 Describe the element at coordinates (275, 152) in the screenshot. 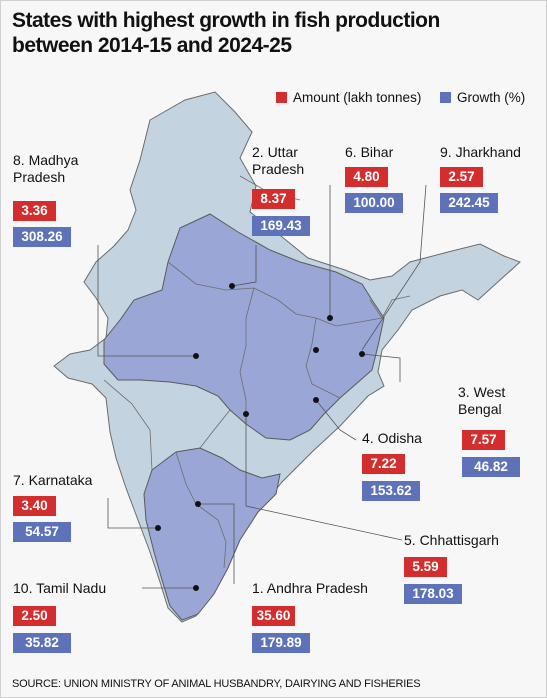

I see `state-name: 2. Uttar` at that location.